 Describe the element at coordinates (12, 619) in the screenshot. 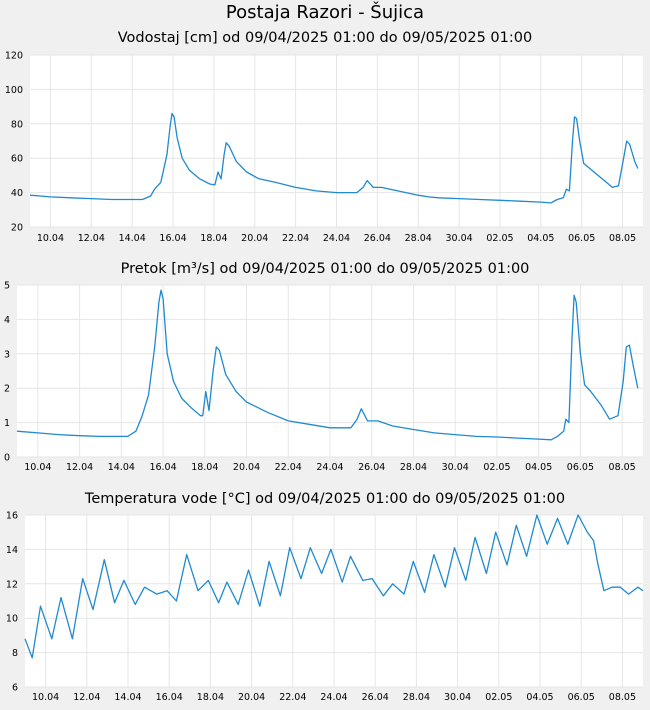

I see `y-tick-label: 10` at that location.